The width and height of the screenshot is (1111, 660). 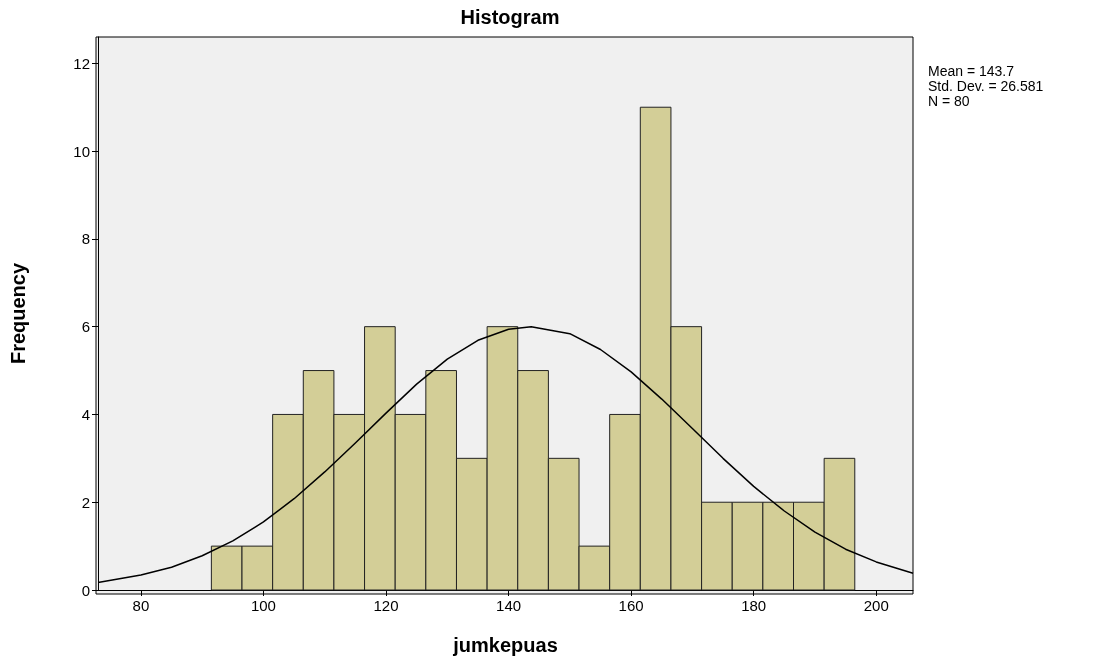 What do you see at coordinates (81, 63) in the screenshot?
I see `y-tick-label: 12` at bounding box center [81, 63].